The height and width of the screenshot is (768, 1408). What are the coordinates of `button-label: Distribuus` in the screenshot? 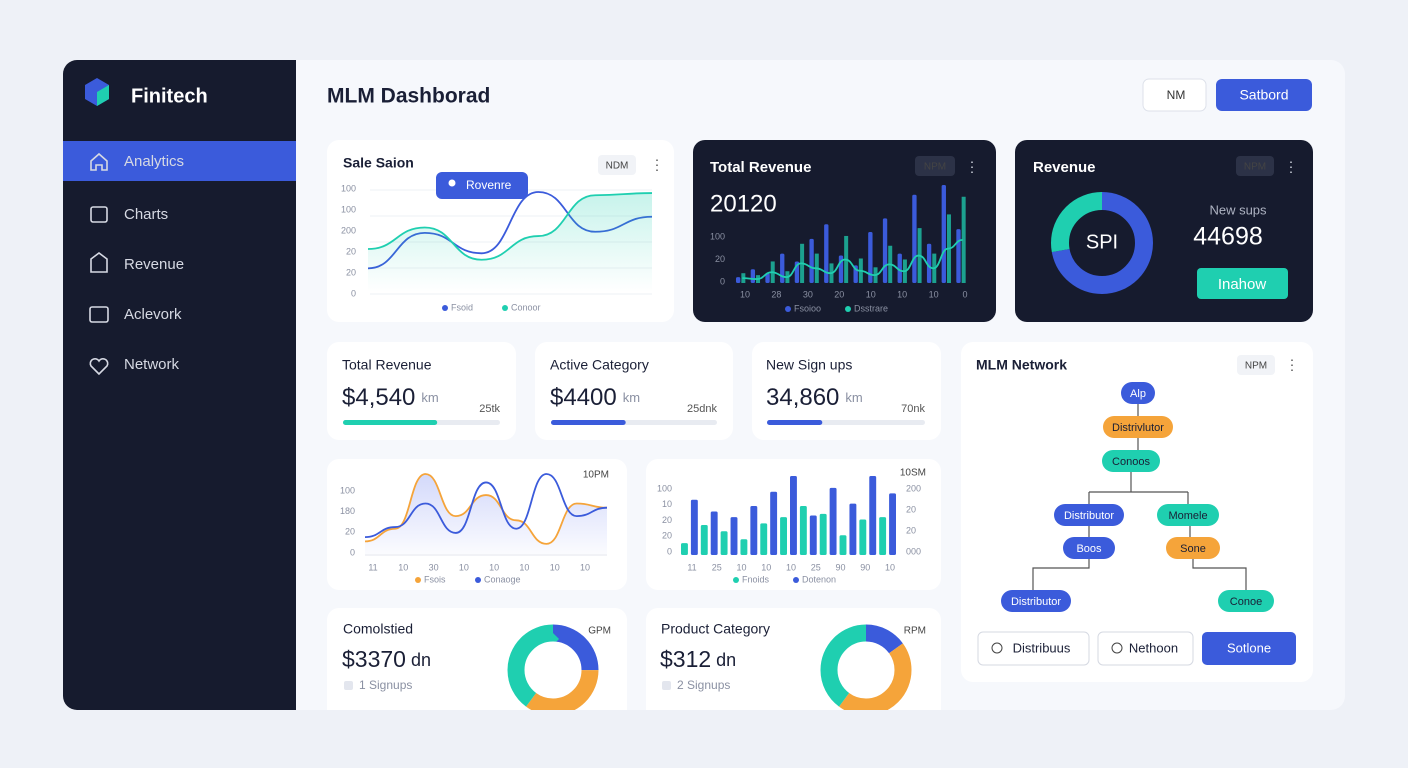 It's located at (1042, 647).